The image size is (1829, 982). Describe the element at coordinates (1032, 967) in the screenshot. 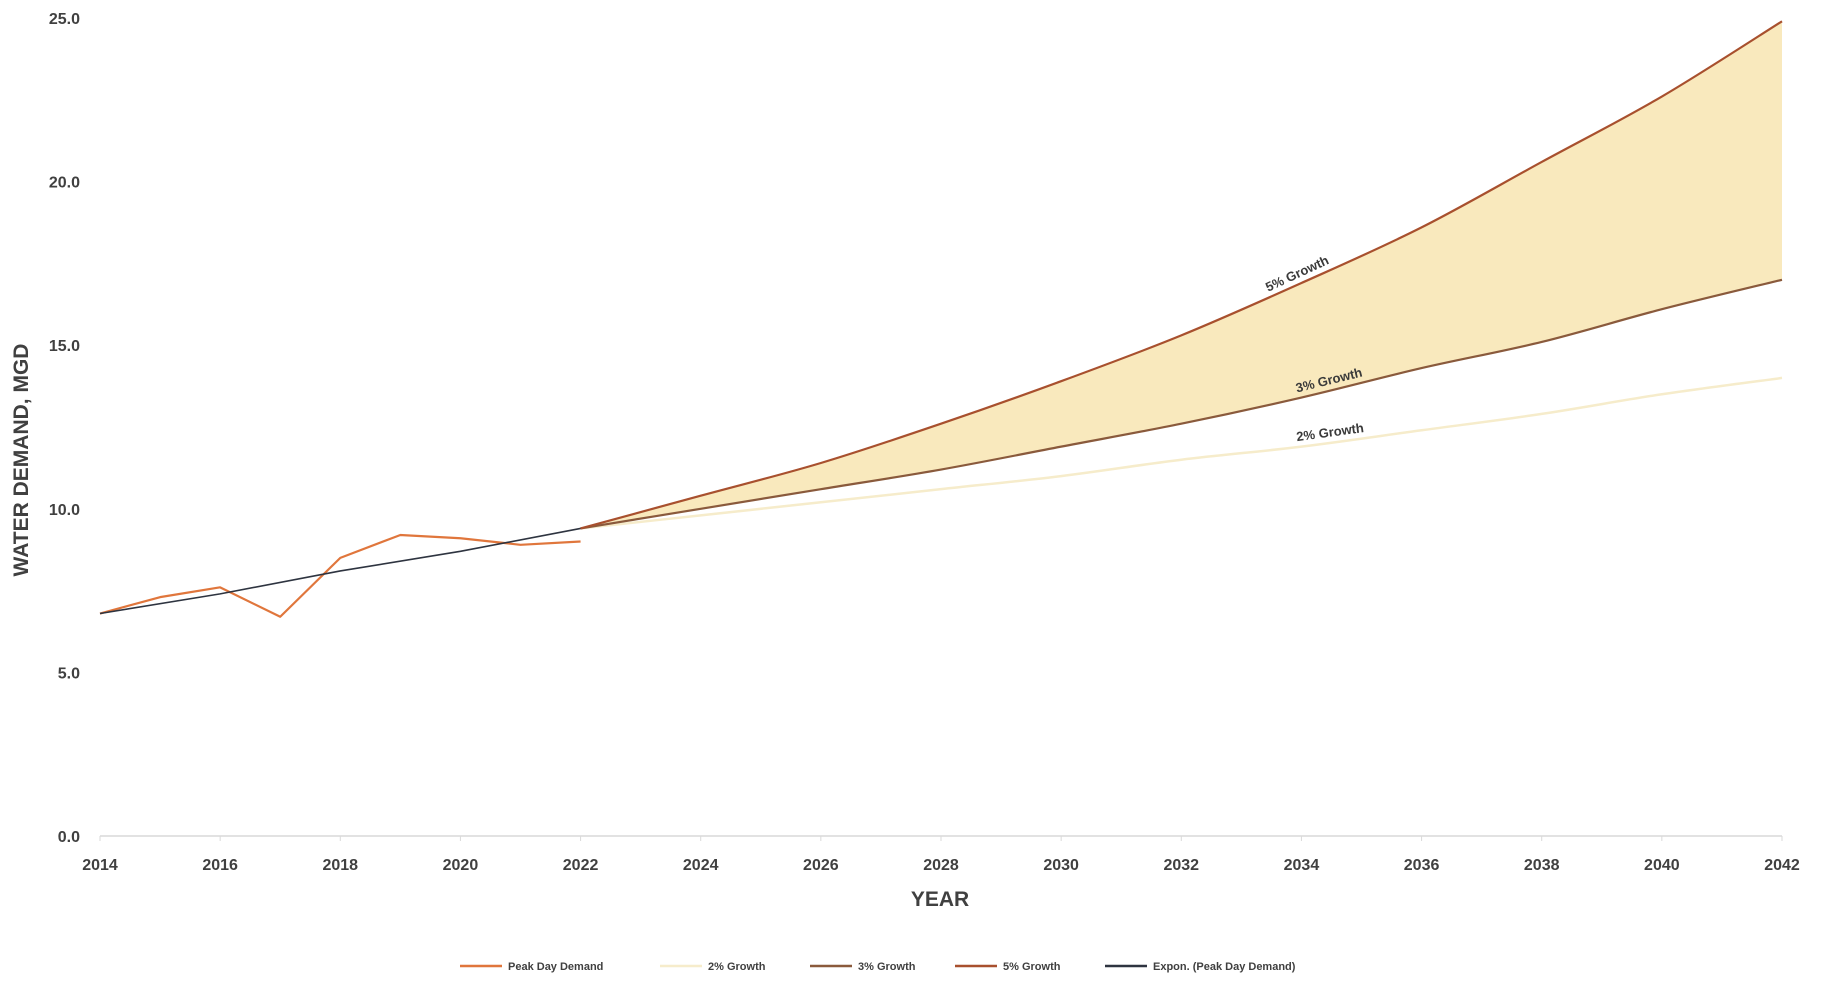

I see `legend-label-5-growth: 5% Growth` at that location.